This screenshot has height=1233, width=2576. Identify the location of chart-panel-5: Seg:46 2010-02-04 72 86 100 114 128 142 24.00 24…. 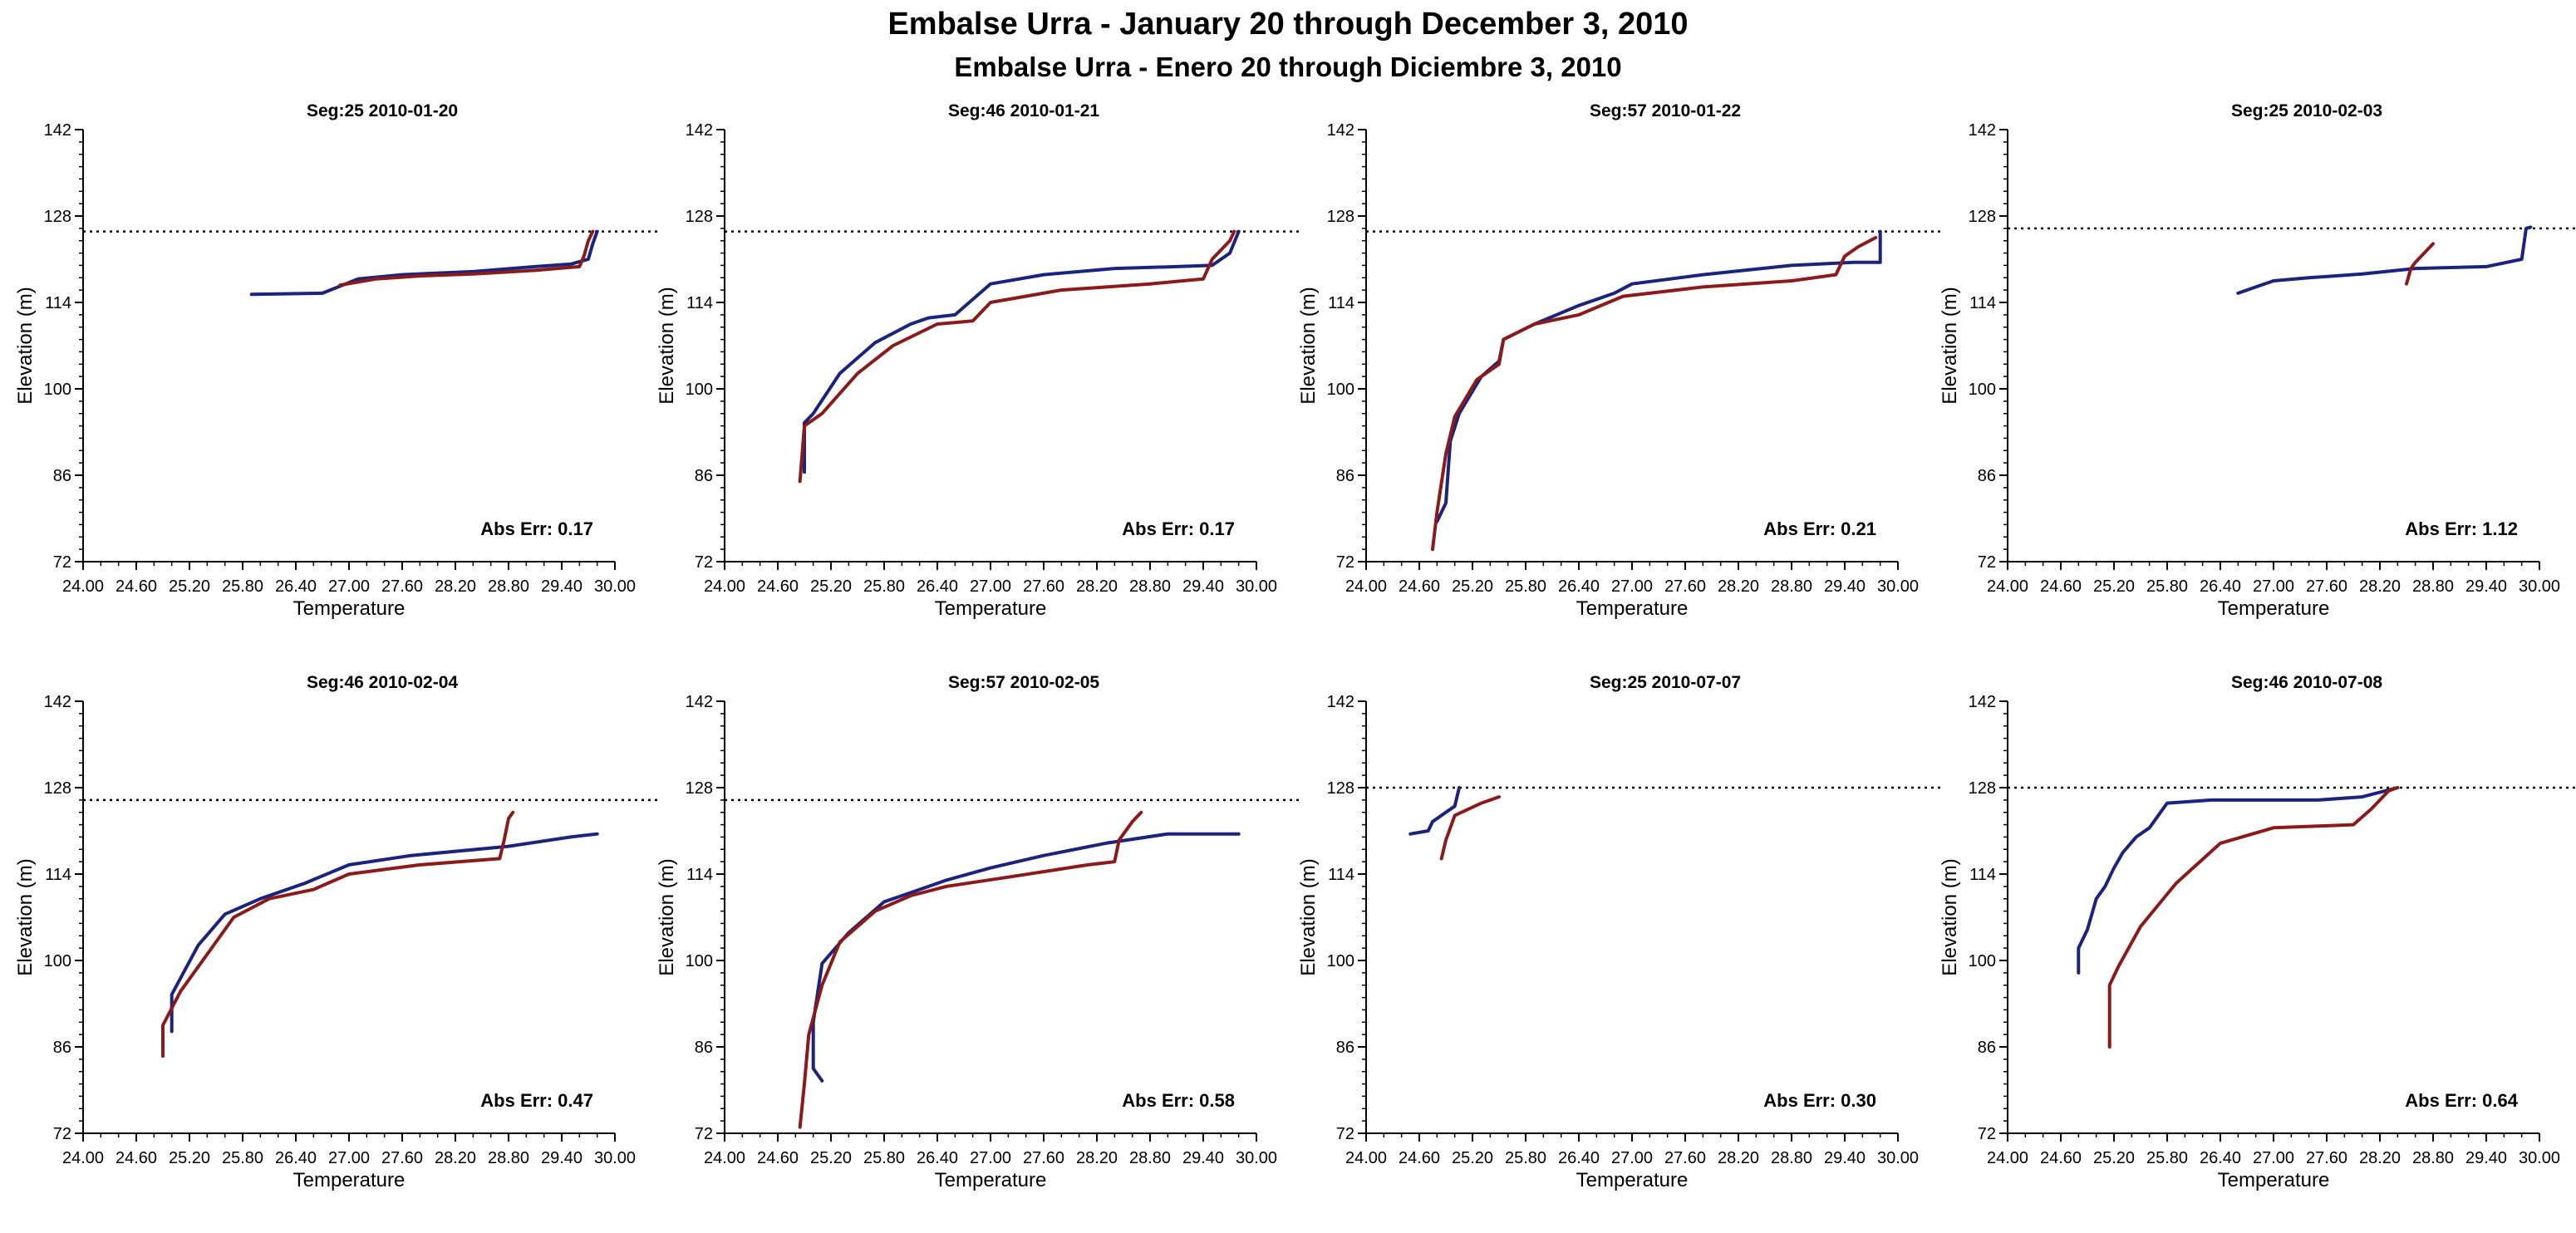
(336, 932).